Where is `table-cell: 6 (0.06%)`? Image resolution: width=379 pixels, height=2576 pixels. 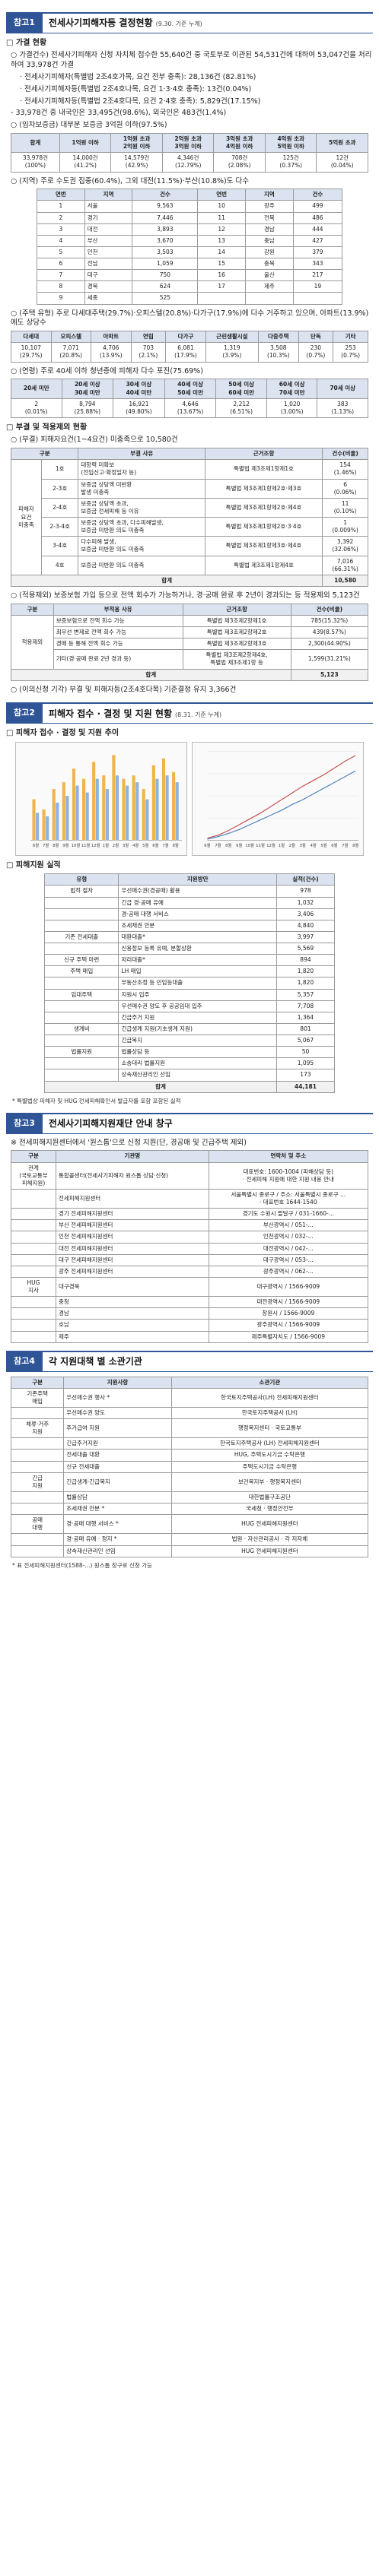 table-cell: 6 (0.06%) is located at coordinates (345, 488).